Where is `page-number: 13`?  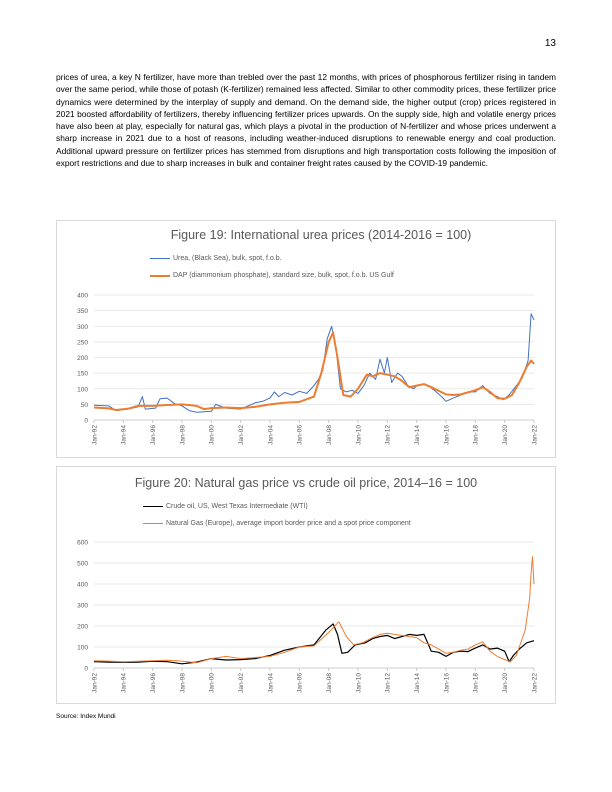
page-number: 13 is located at coordinates (550, 43).